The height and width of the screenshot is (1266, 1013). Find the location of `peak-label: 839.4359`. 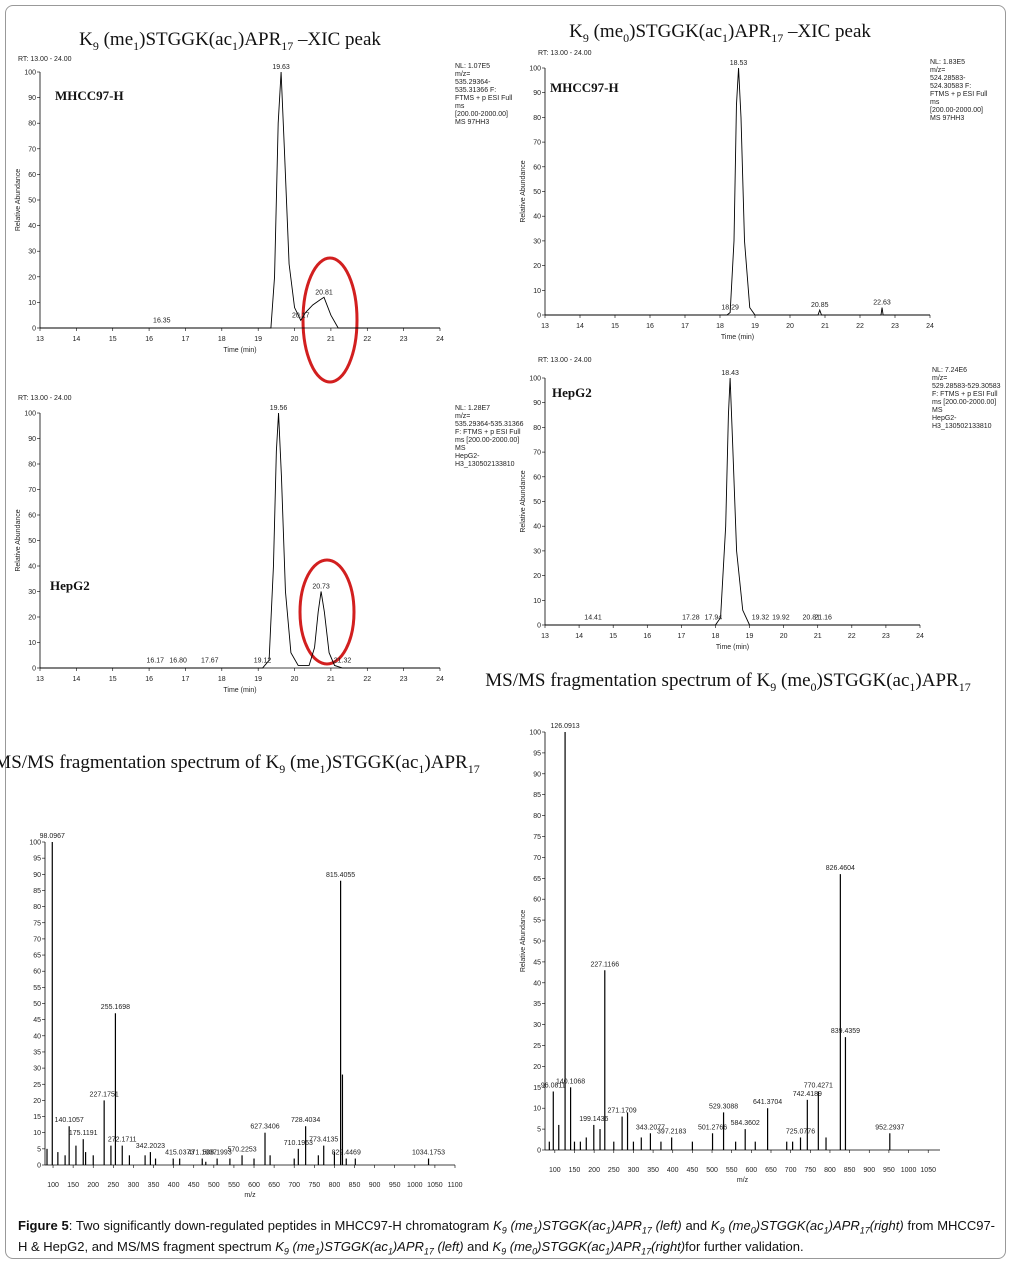

peak-label: 839.4359 is located at coordinates (845, 1031).